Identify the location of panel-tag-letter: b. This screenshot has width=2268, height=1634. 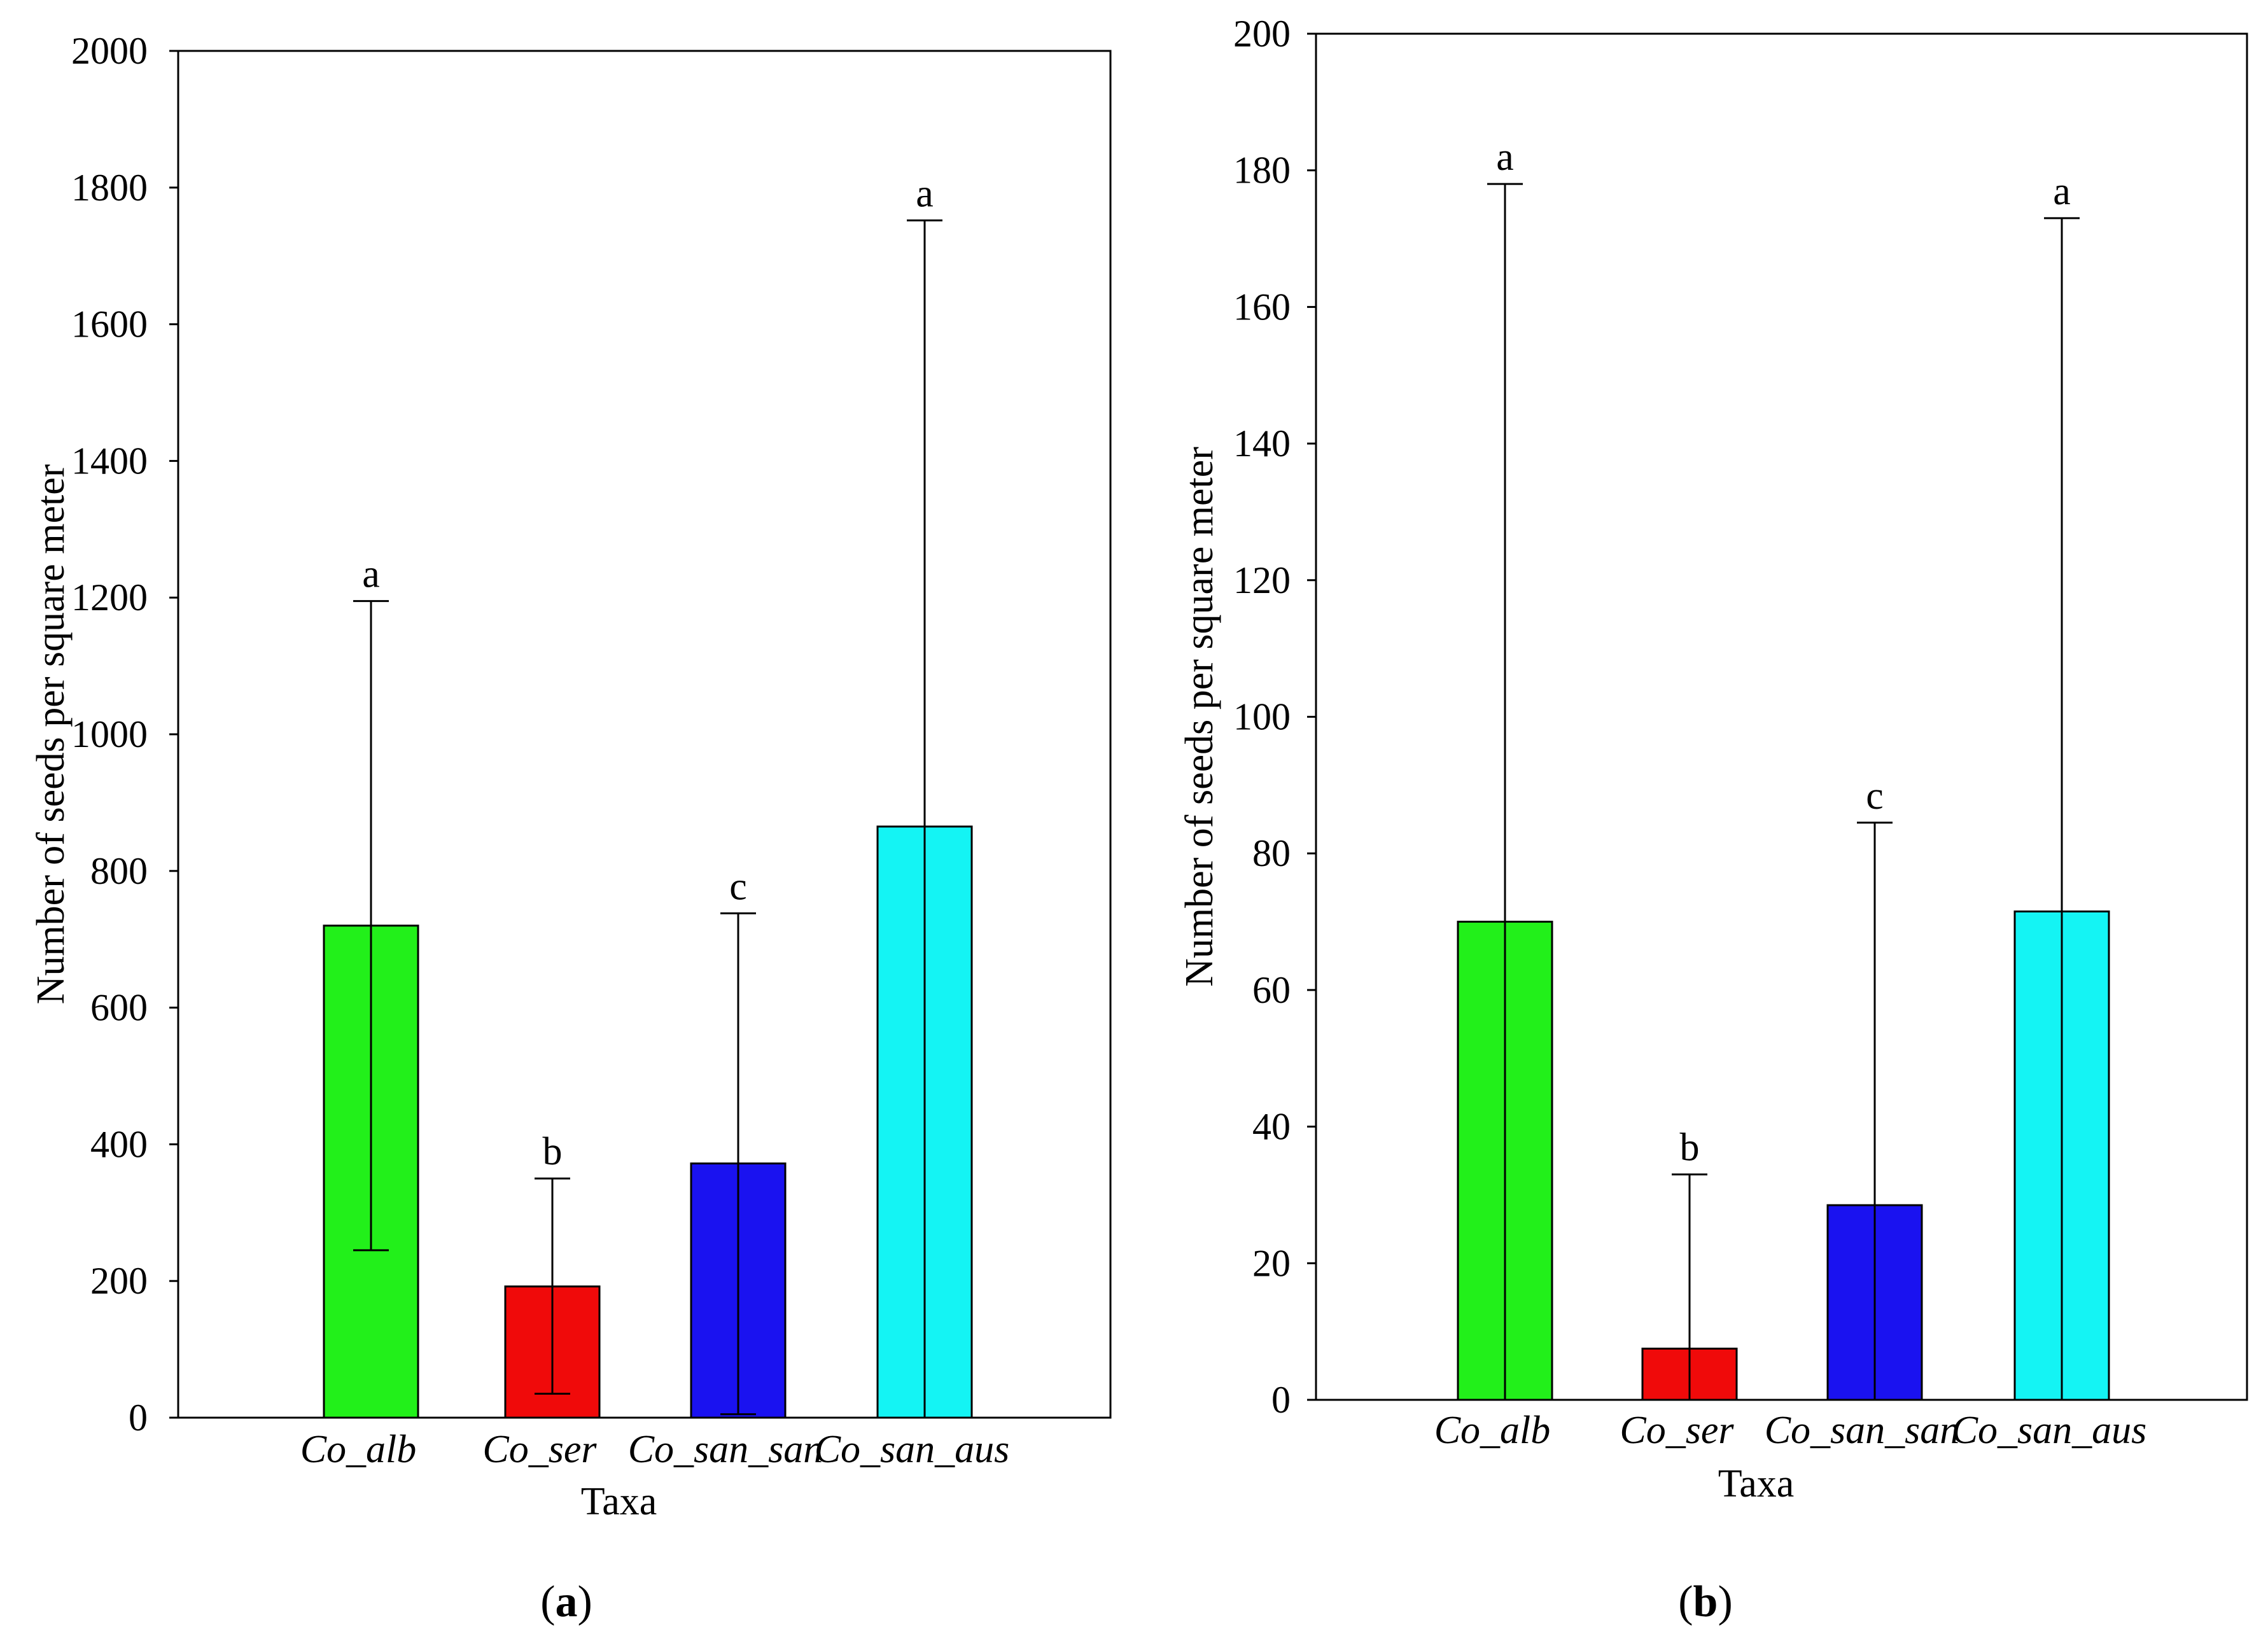
(1705, 1602).